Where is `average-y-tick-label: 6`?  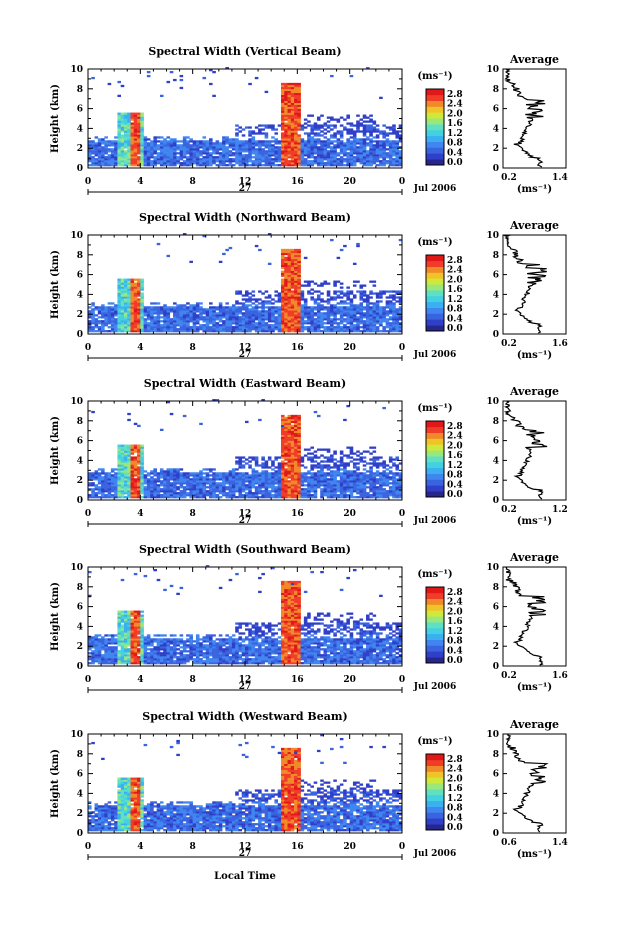
average-y-tick-label: 6 is located at coordinates (496, 442).